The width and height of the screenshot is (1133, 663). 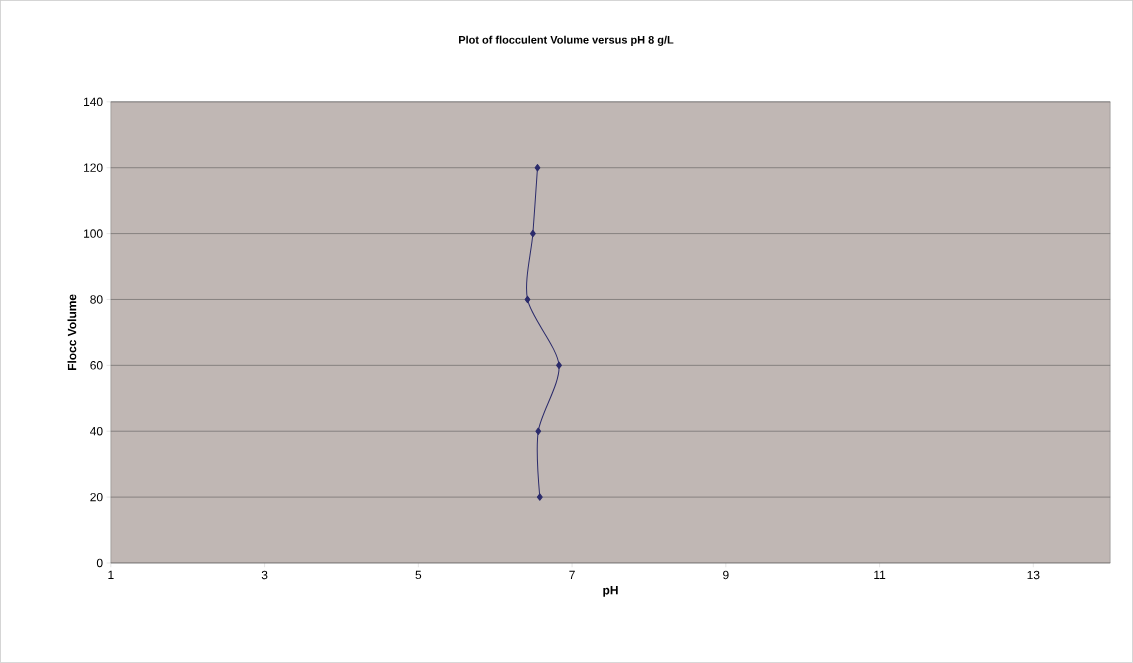 I want to click on x-tick-label: 7, so click(x=572, y=575).